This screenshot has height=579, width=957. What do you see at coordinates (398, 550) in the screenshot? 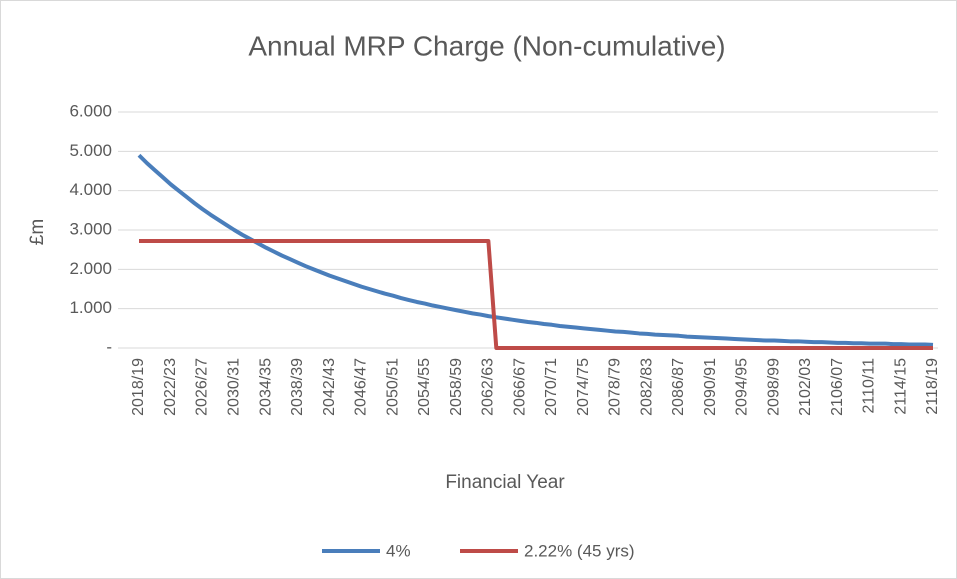
I see `legend-label: 4%` at bounding box center [398, 550].